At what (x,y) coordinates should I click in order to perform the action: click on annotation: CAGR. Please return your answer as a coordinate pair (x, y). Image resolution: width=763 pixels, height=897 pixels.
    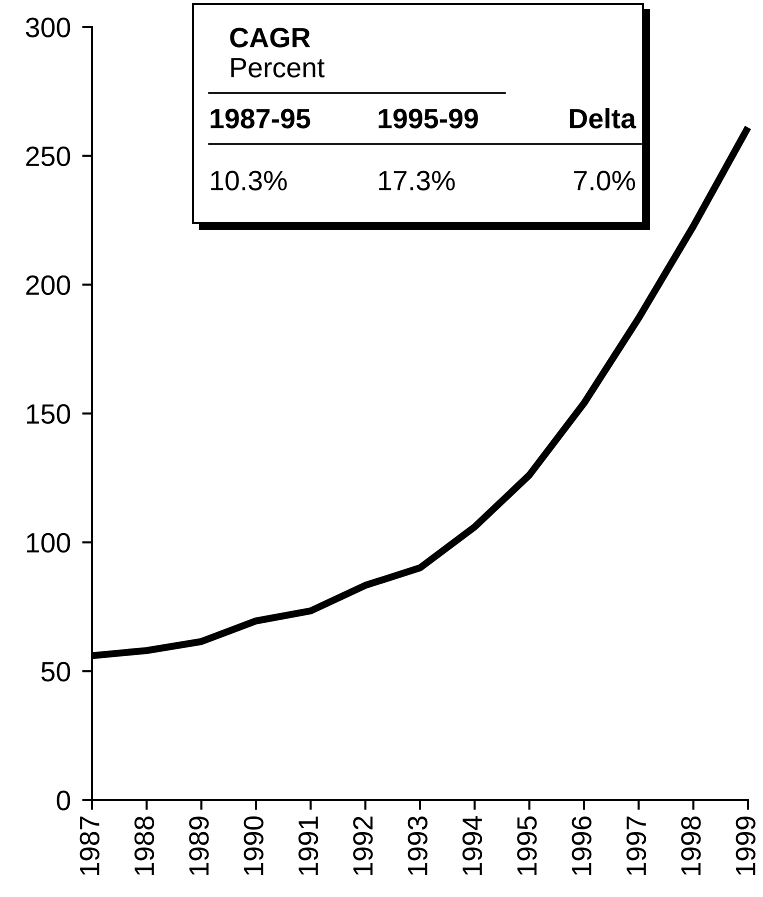
    Looking at the image, I should click on (270, 38).